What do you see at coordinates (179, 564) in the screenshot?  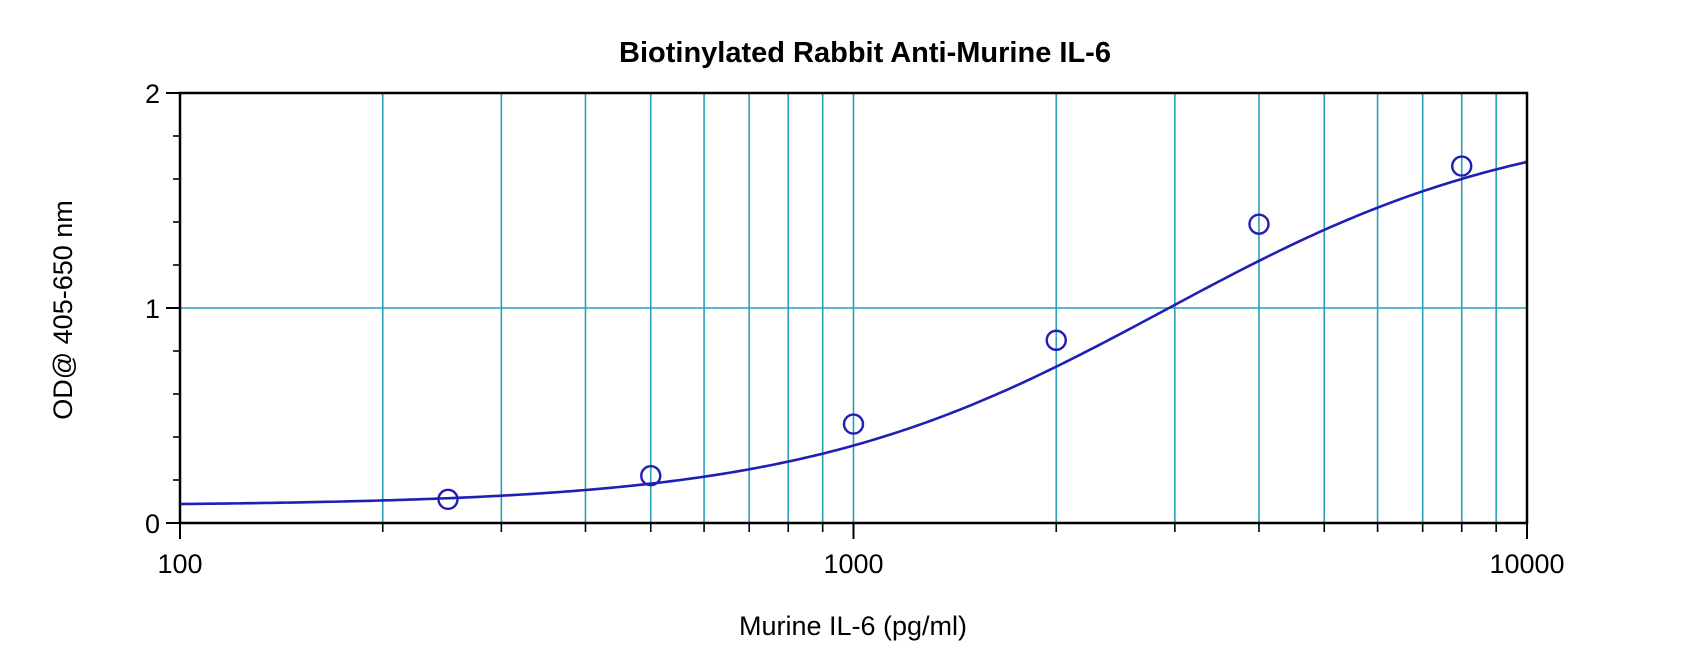 I see `x-tick-label: 100` at bounding box center [179, 564].